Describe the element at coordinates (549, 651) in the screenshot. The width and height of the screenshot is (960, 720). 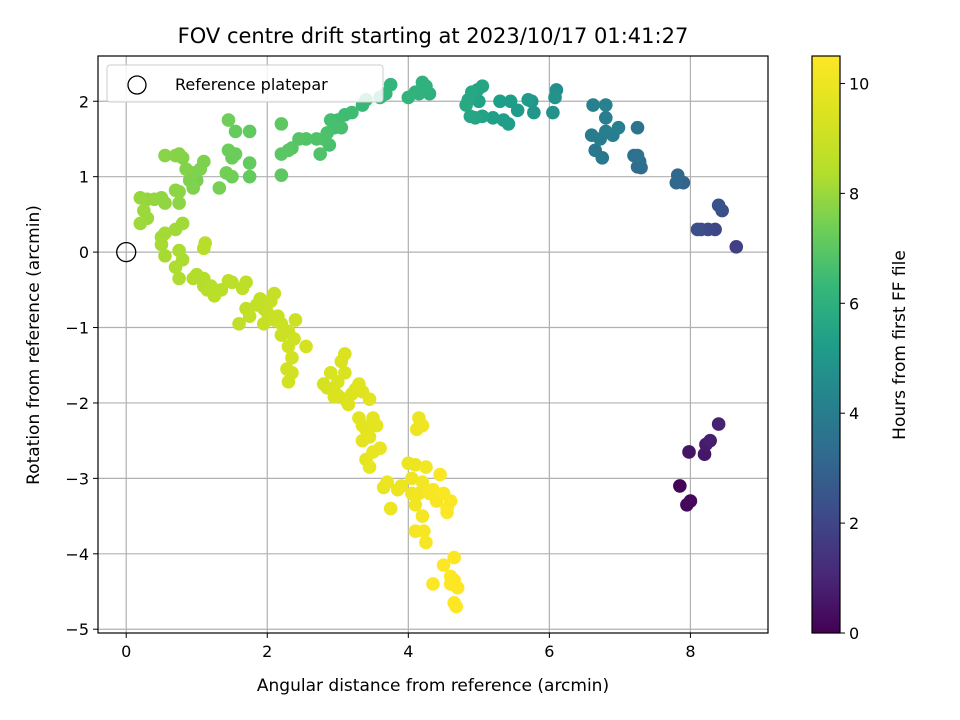
I see `x-tick-label: 6` at that location.